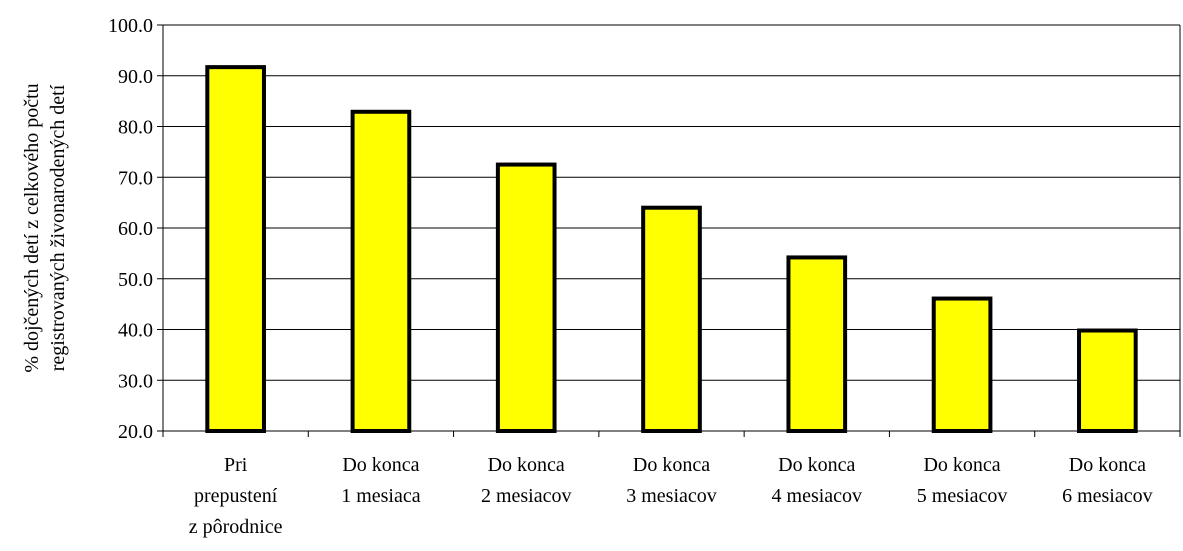 The height and width of the screenshot is (551, 1183). What do you see at coordinates (671, 480) in the screenshot?
I see `x-category-label: Do konca 3 mesiacov` at bounding box center [671, 480].